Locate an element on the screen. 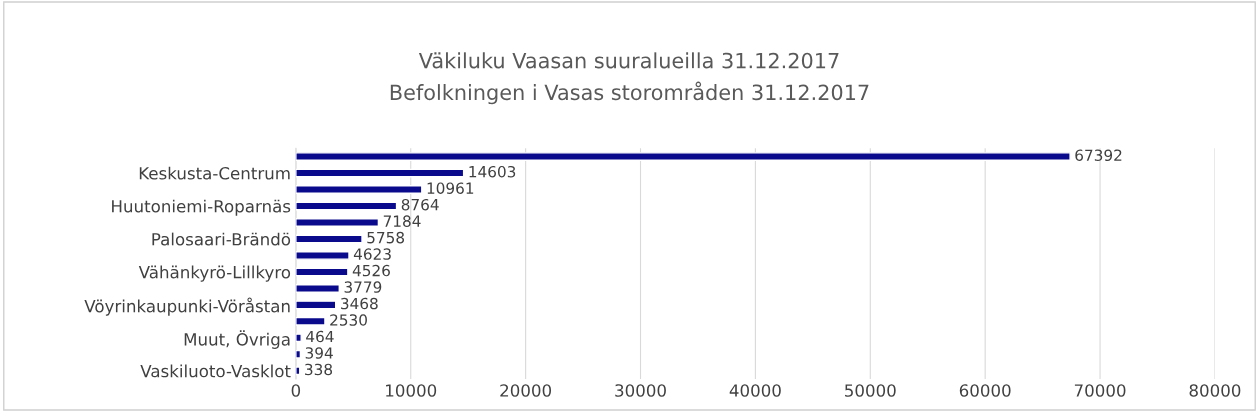 The width and height of the screenshot is (1259, 412). y-tick-label: Vaskiluoto-Vasklot is located at coordinates (215, 371).